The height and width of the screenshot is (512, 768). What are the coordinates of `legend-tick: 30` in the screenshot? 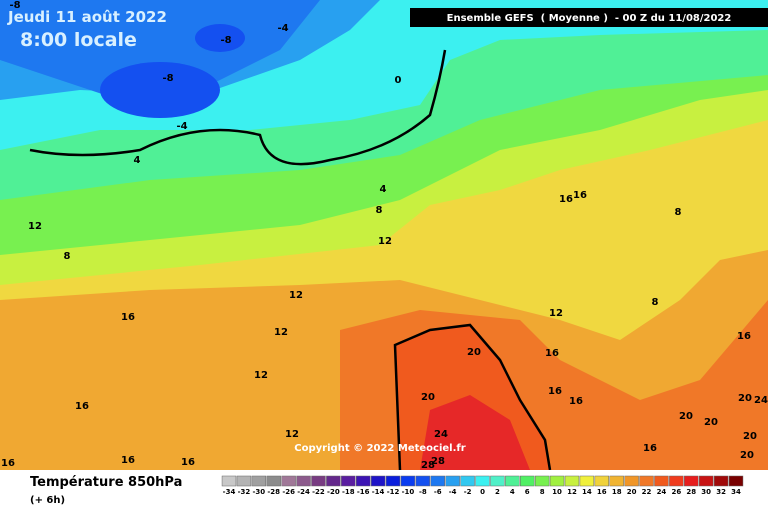 It's located at (706, 492).